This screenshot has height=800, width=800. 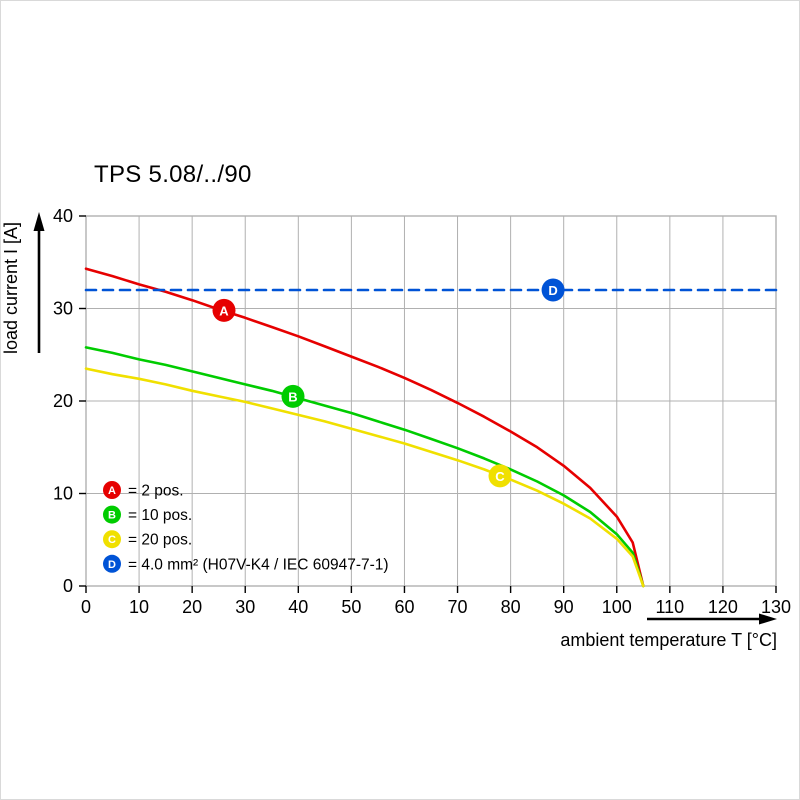 I want to click on x-tick-label: 30, so click(x=245, y=607).